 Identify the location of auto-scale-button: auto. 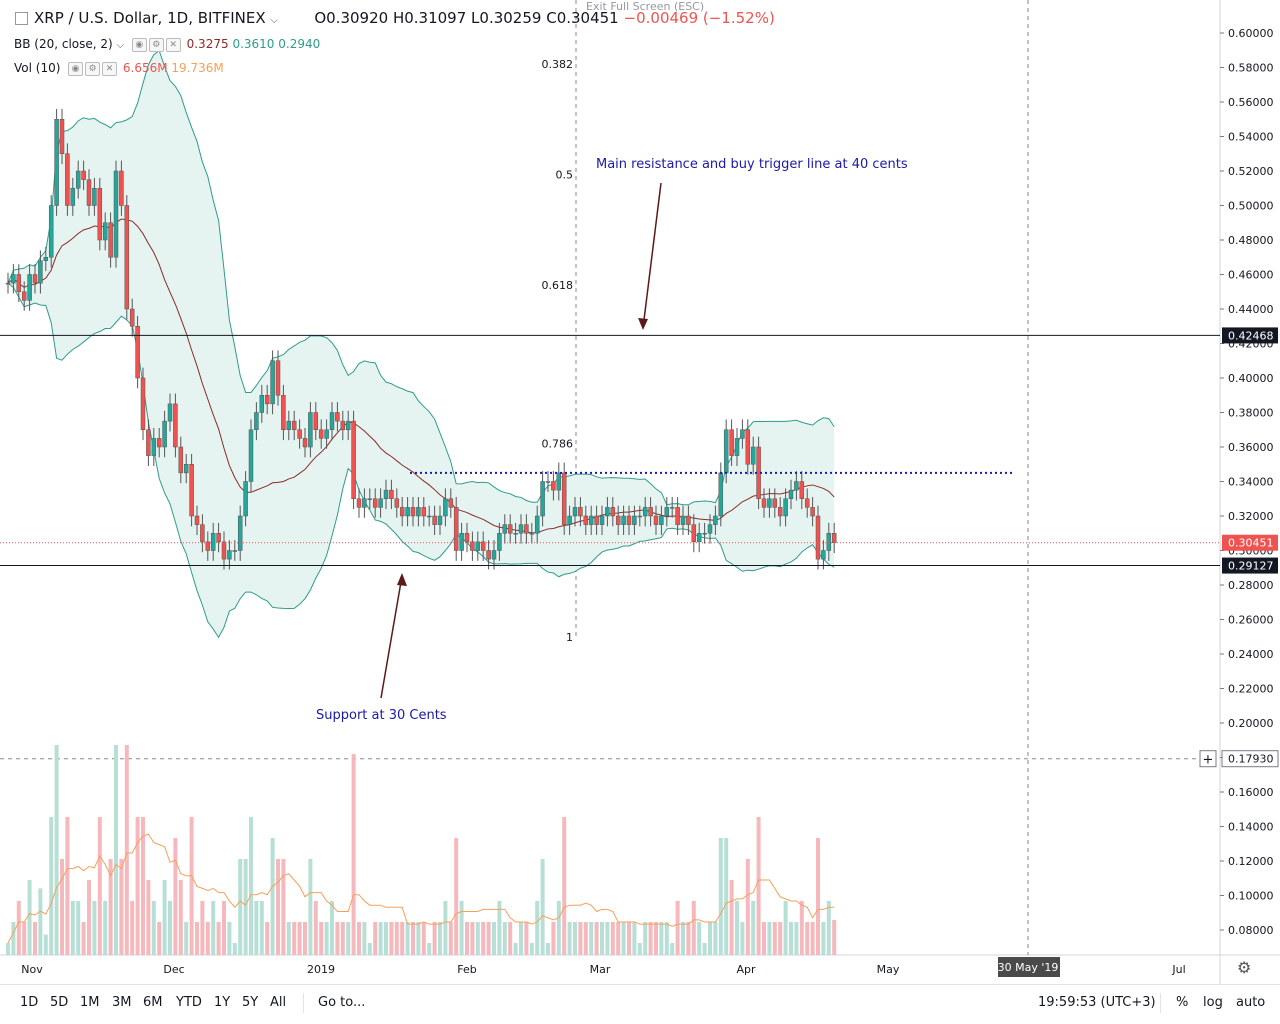
(1251, 1002).